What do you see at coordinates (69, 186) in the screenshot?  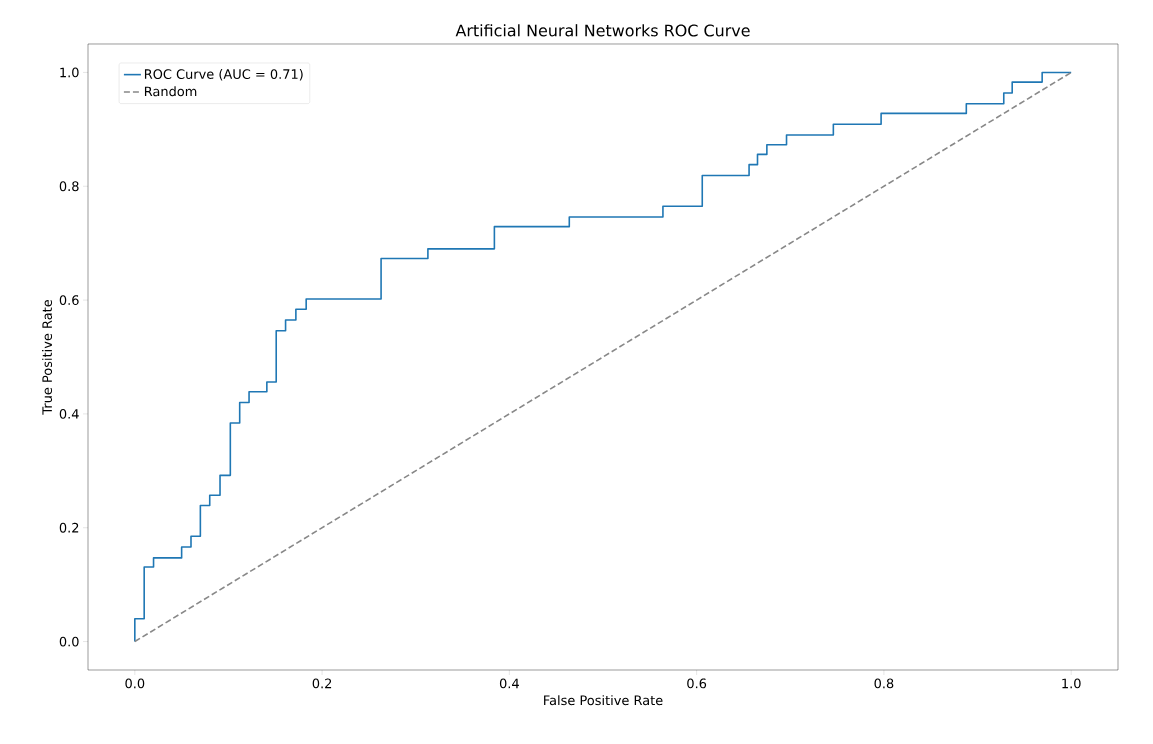 I see `y-tick-label: 0.8` at bounding box center [69, 186].